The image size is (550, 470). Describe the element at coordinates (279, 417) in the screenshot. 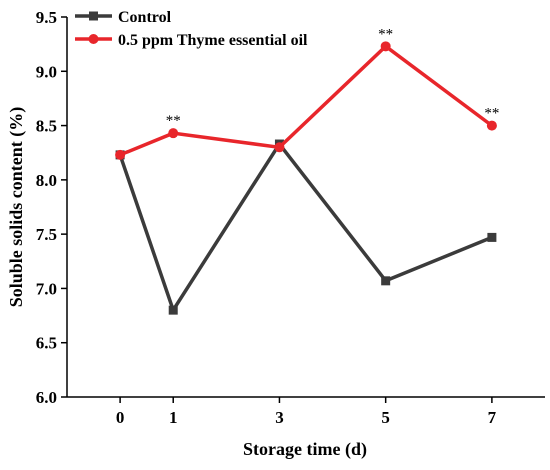

I see `x-tick-label: 3` at that location.